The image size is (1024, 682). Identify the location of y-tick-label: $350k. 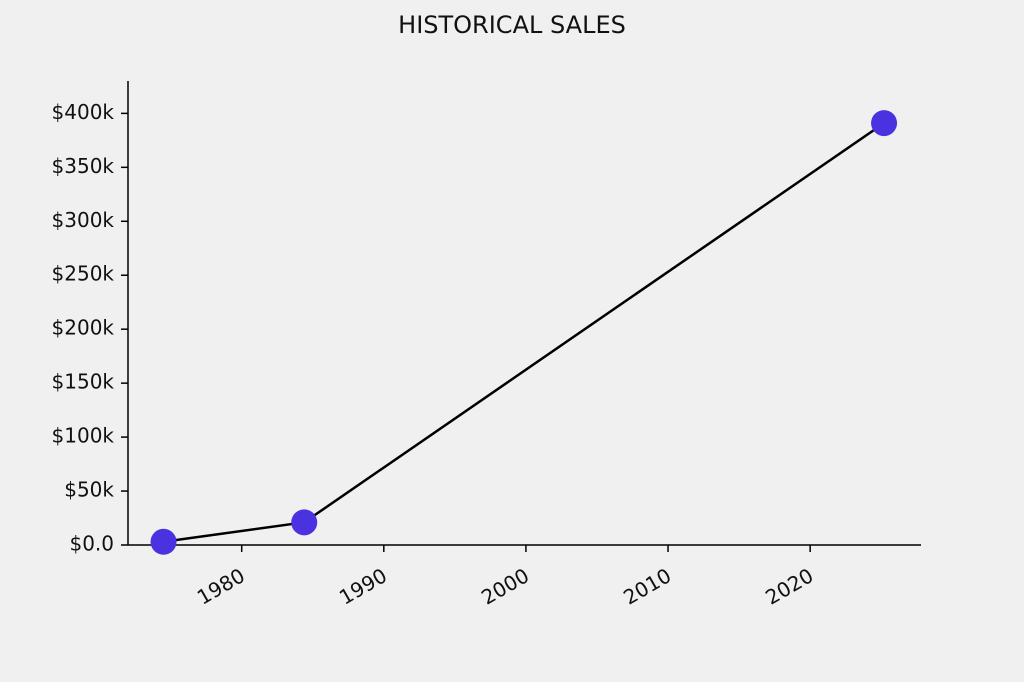
(83, 166).